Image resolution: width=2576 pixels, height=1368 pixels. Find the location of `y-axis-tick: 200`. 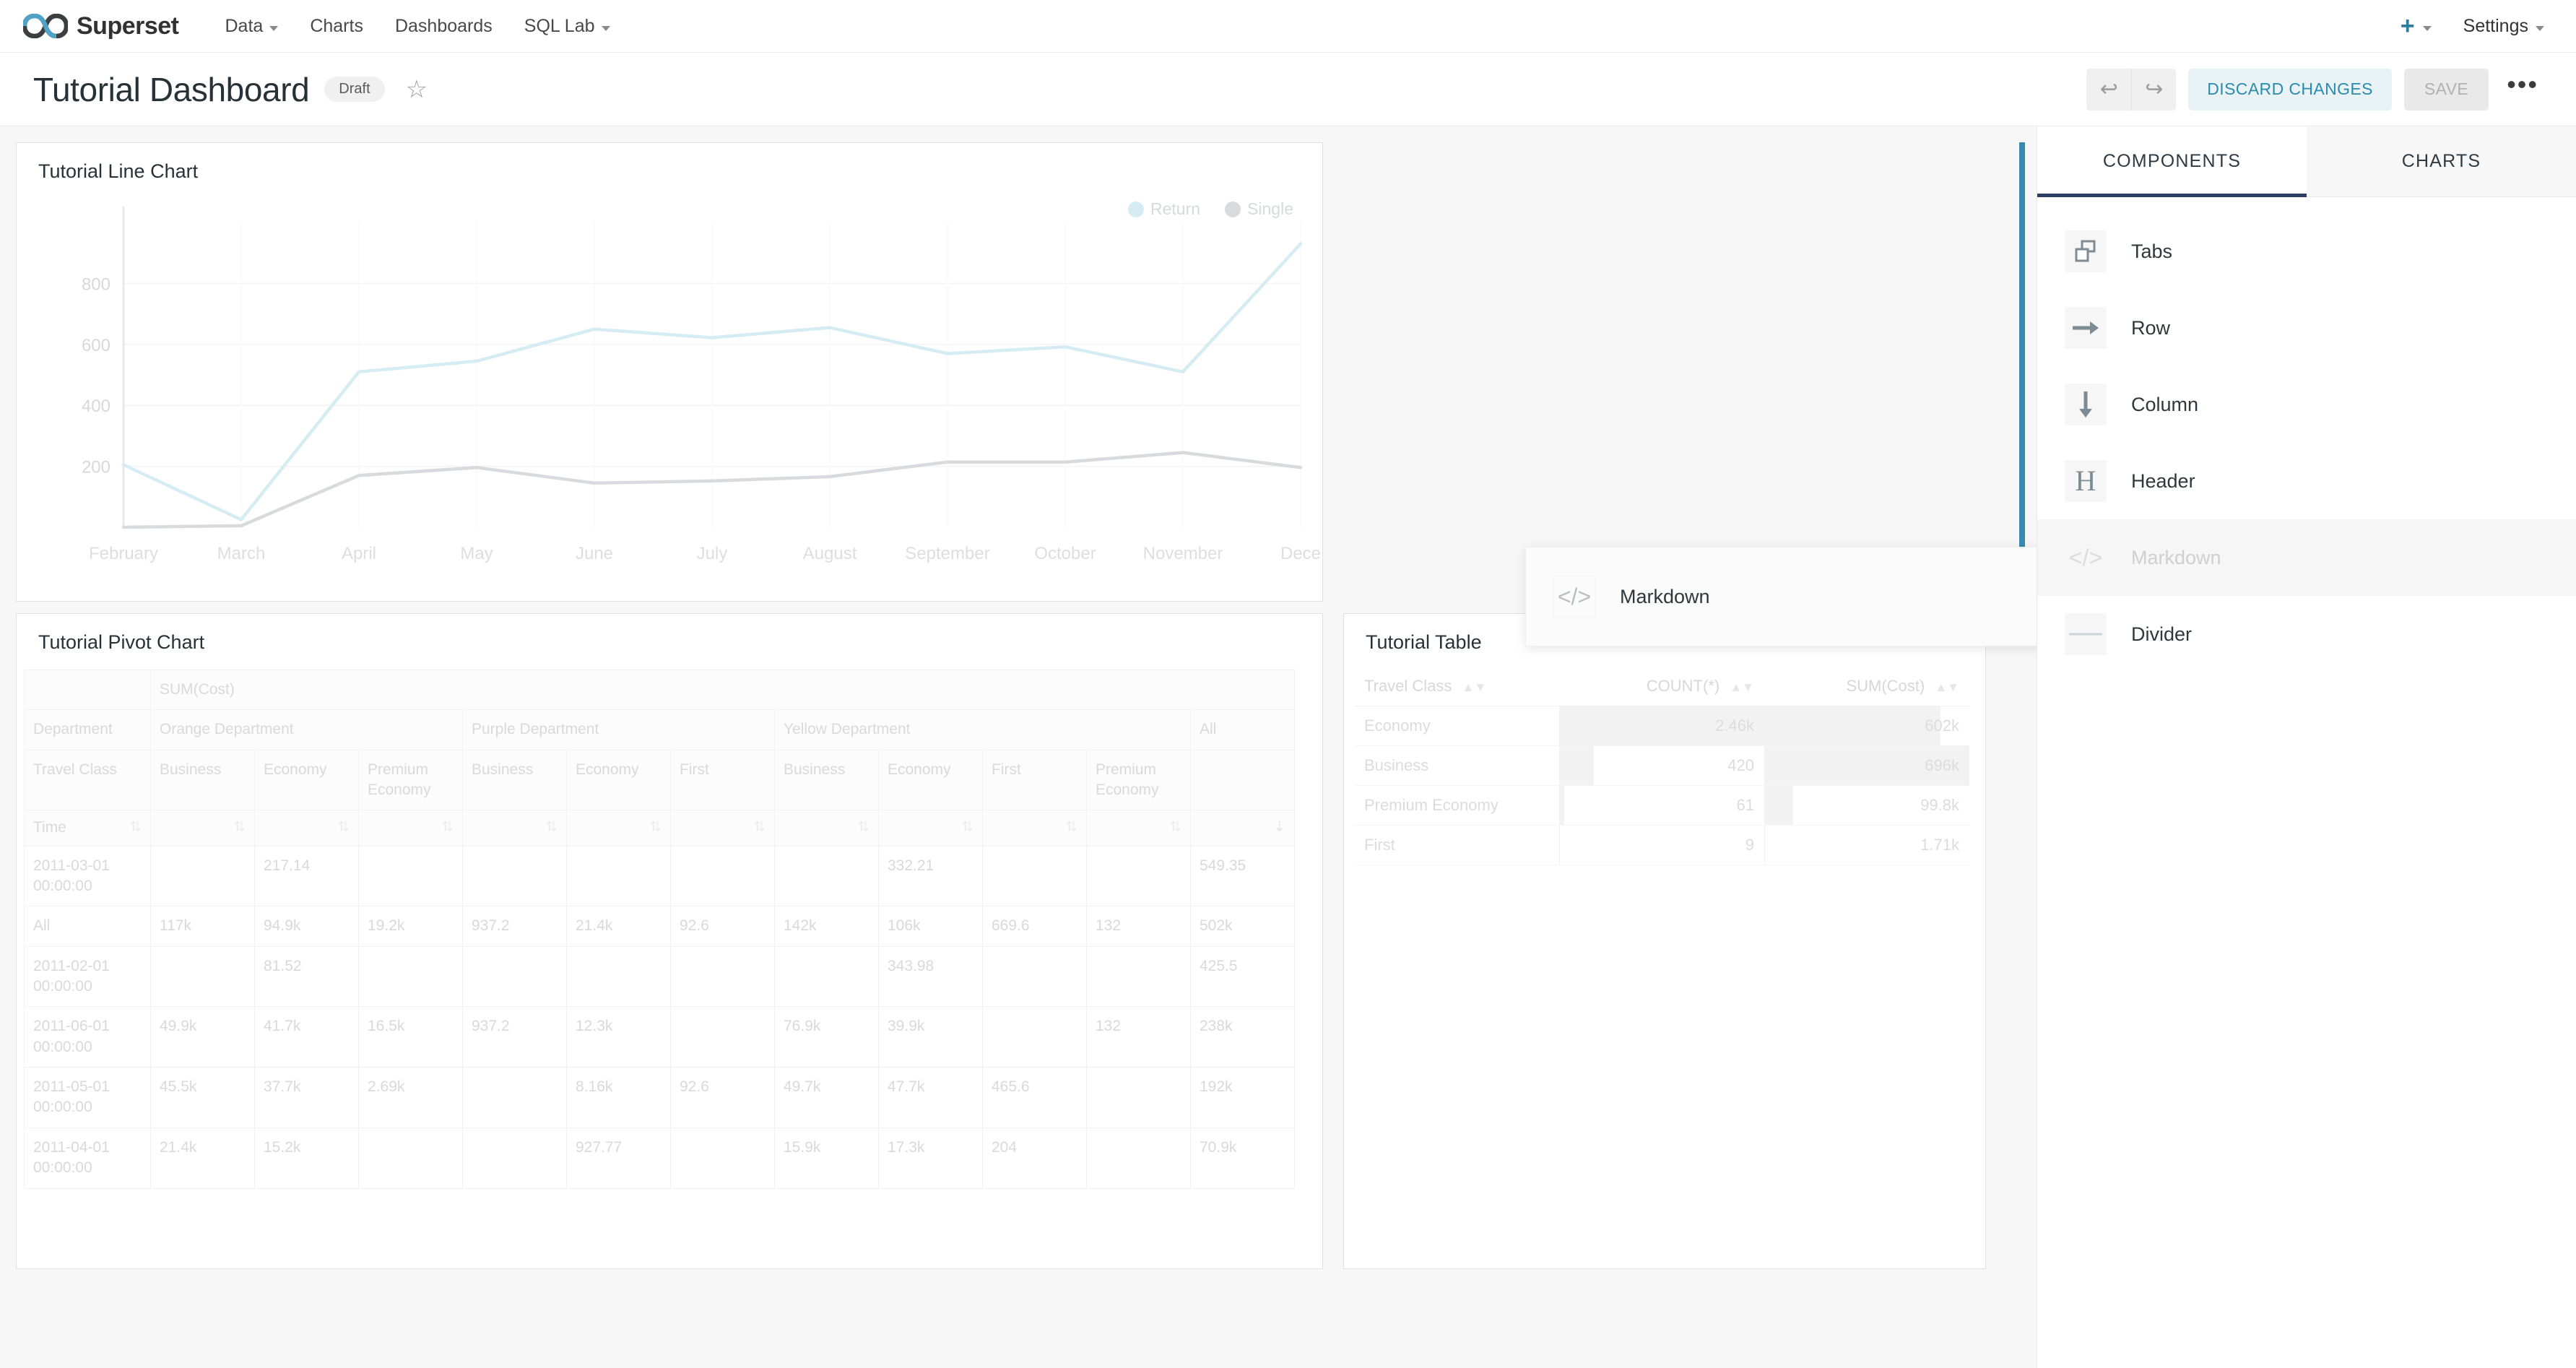

y-axis-tick: 200 is located at coordinates (96, 468).